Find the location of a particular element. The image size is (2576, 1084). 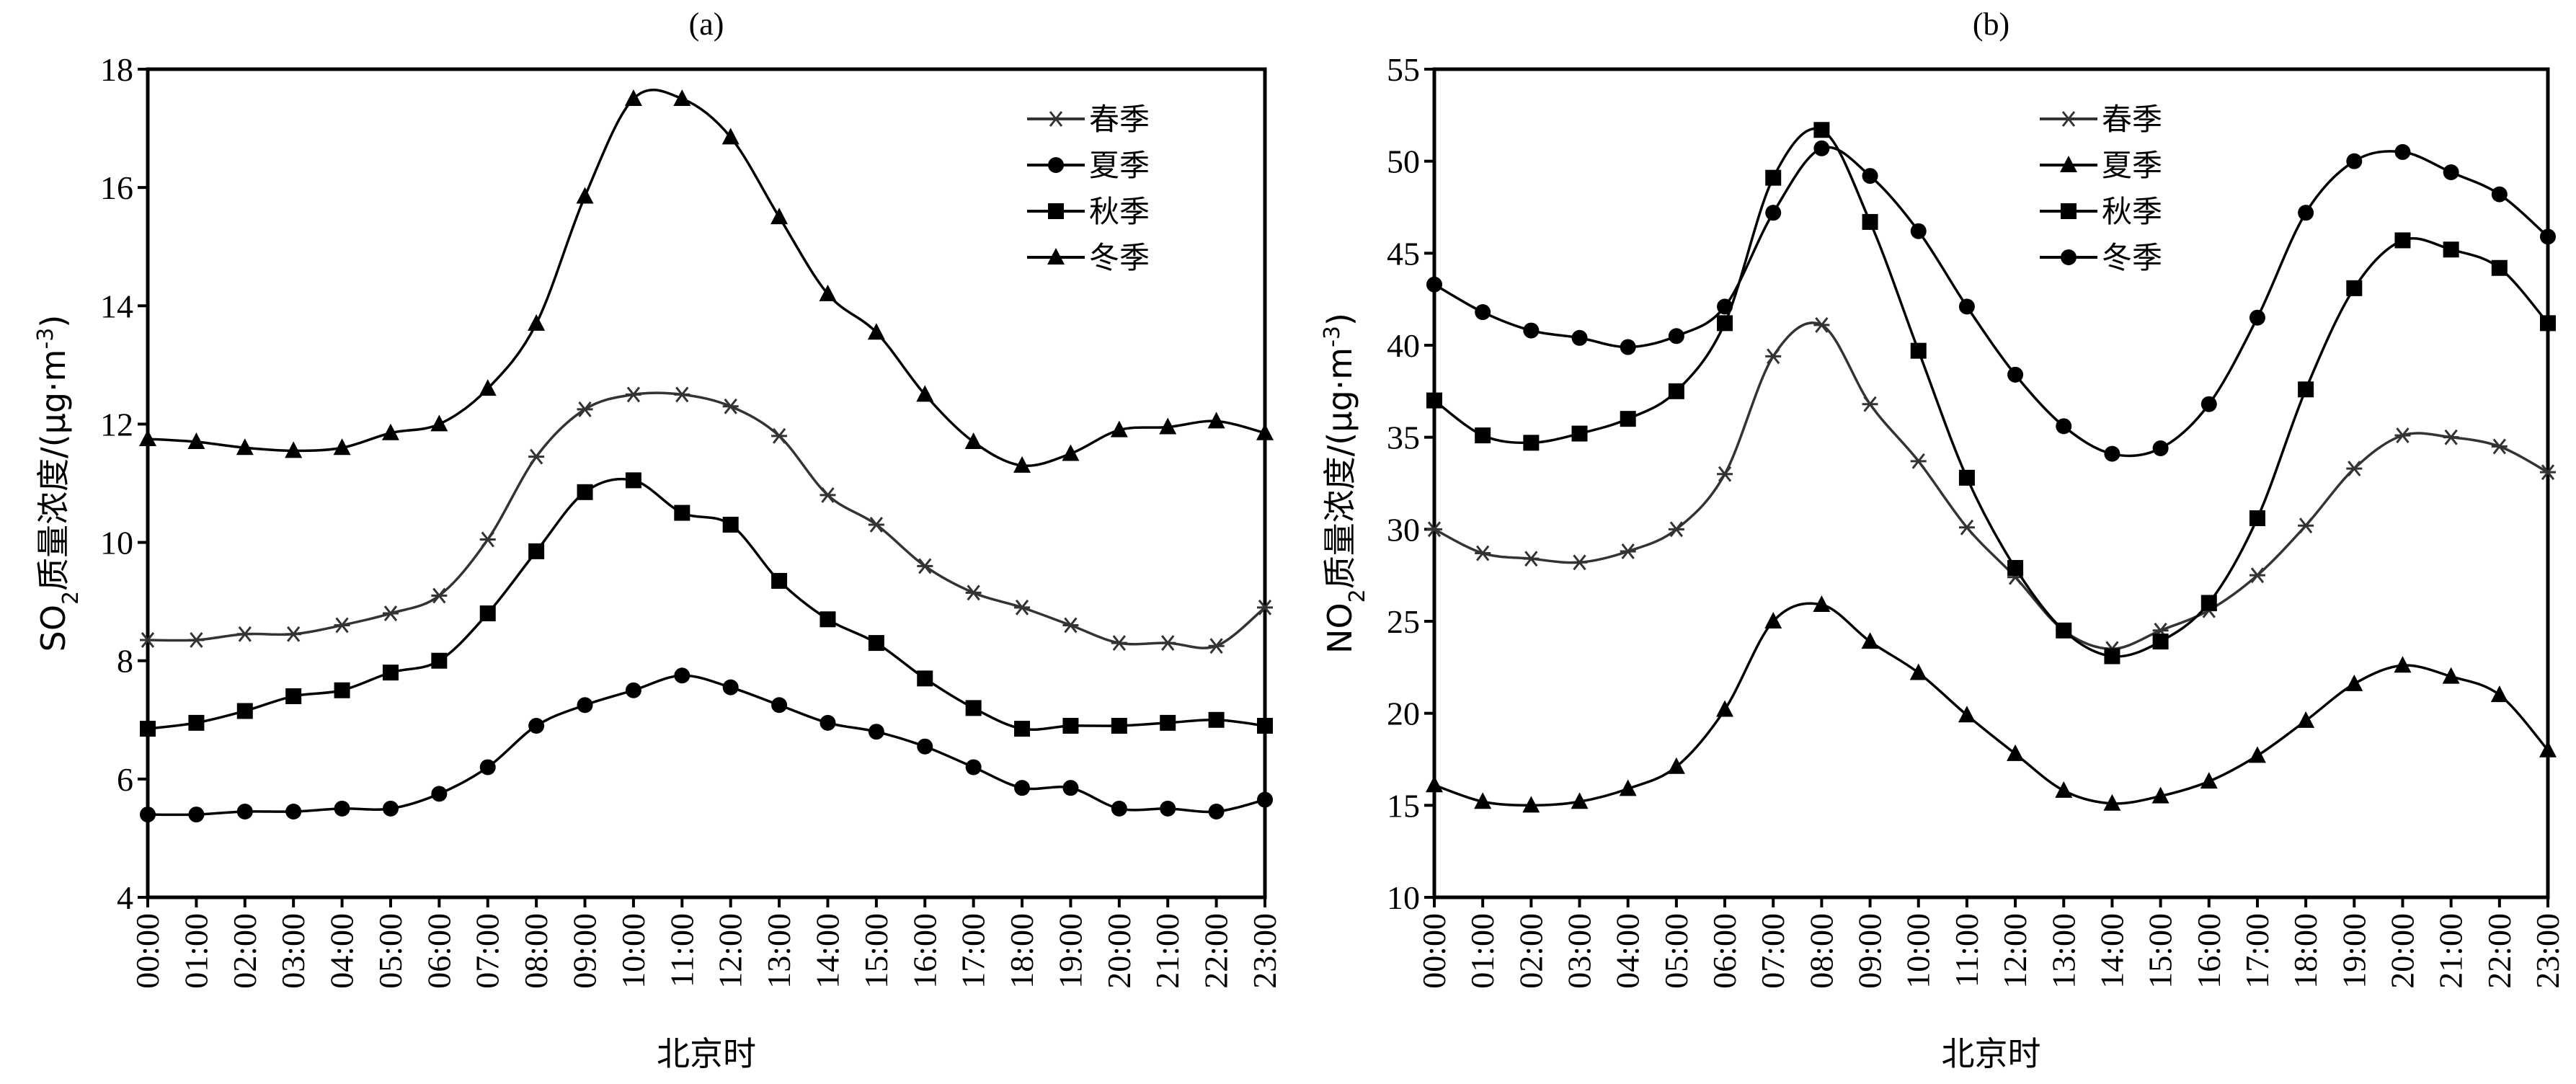

x-tick-label: 22:00 is located at coordinates (1216, 951).